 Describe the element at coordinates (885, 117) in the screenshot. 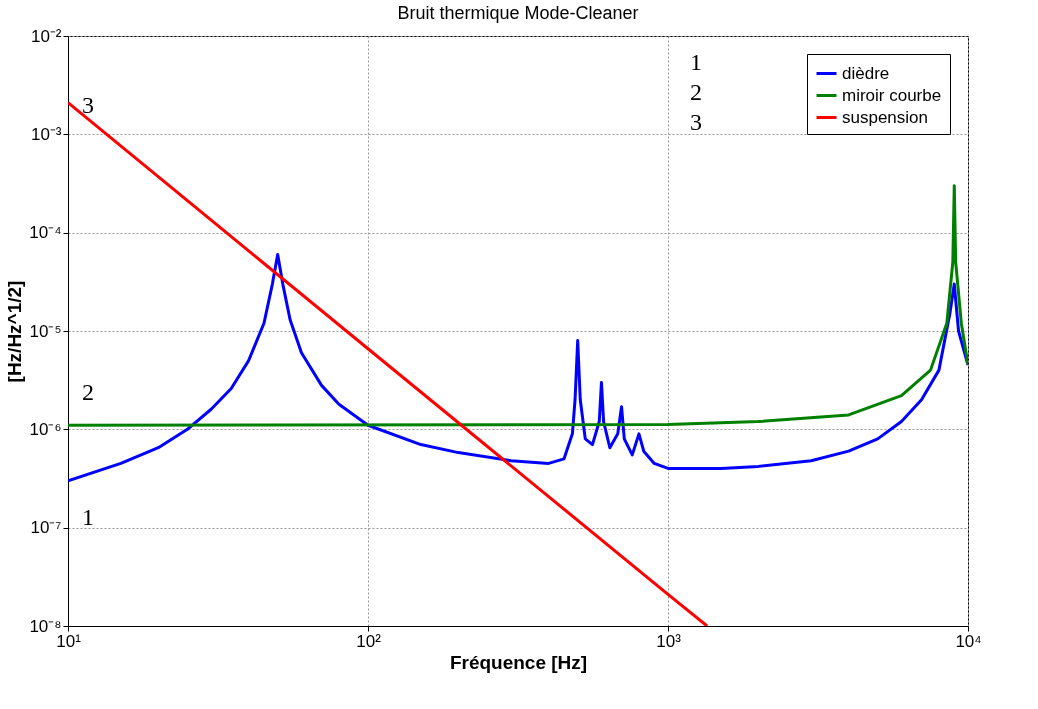

I see `legend-label: suspension` at that location.